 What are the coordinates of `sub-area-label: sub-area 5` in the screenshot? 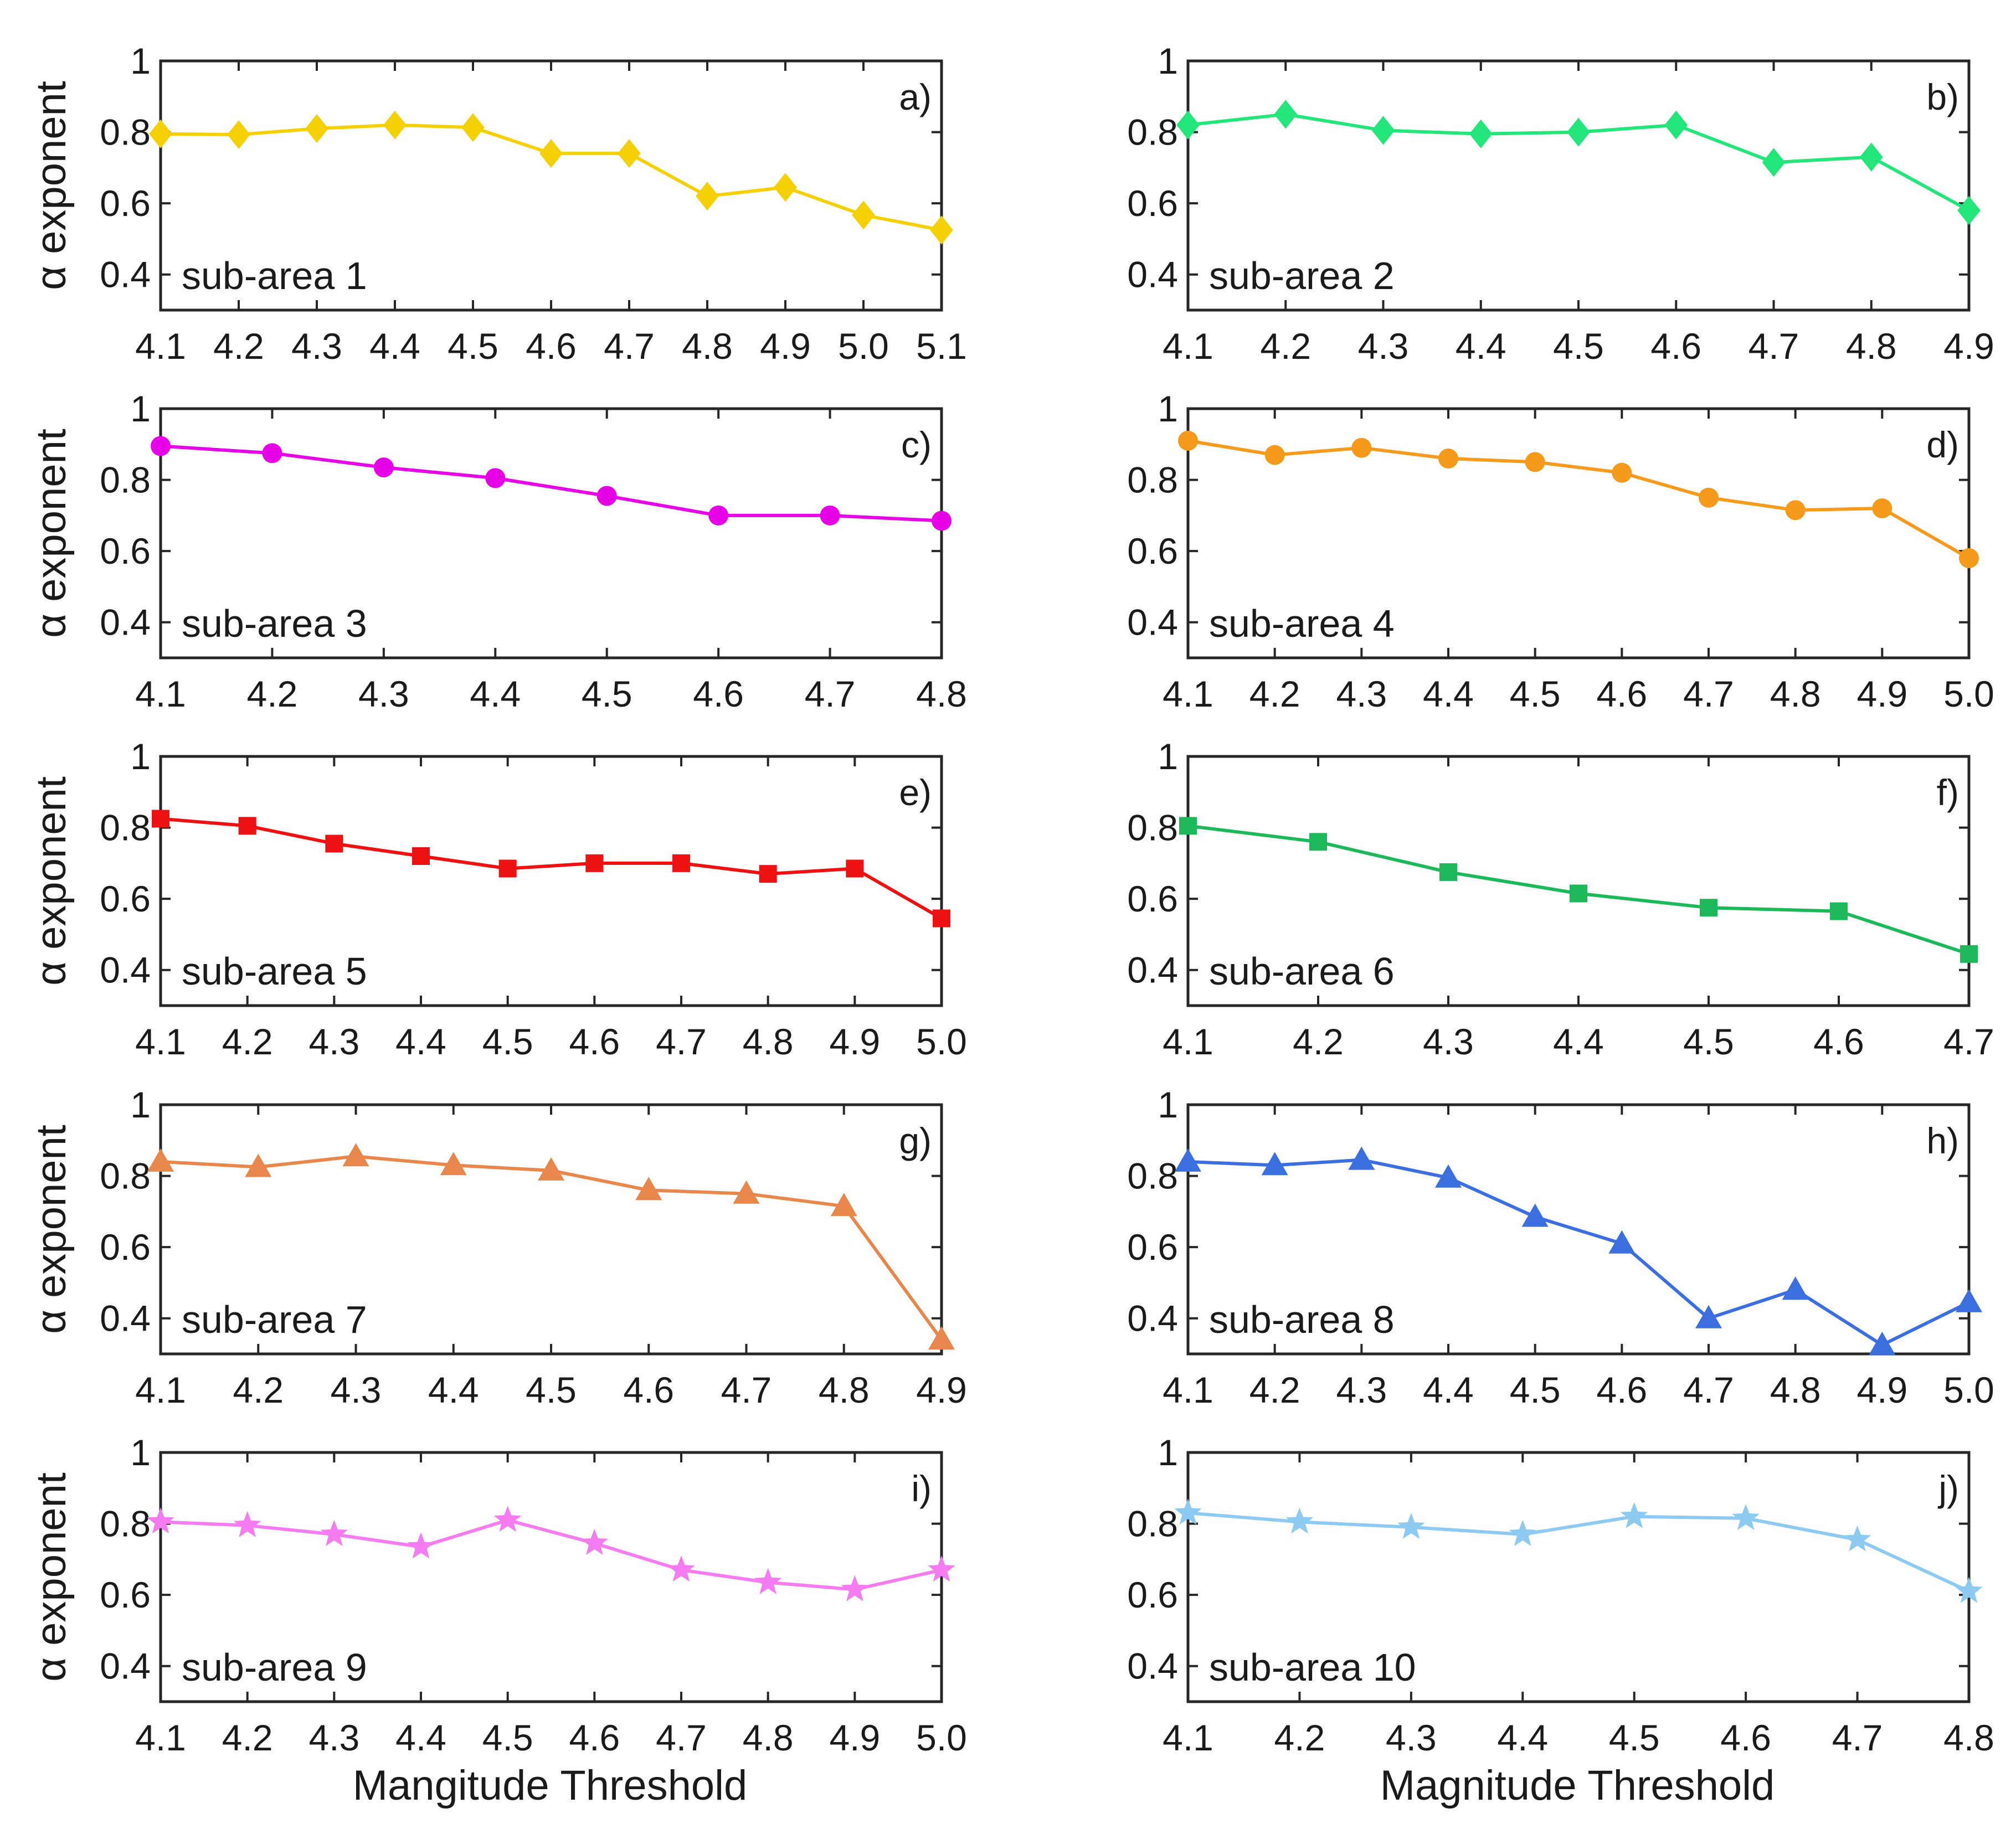 It's located at (274, 971).